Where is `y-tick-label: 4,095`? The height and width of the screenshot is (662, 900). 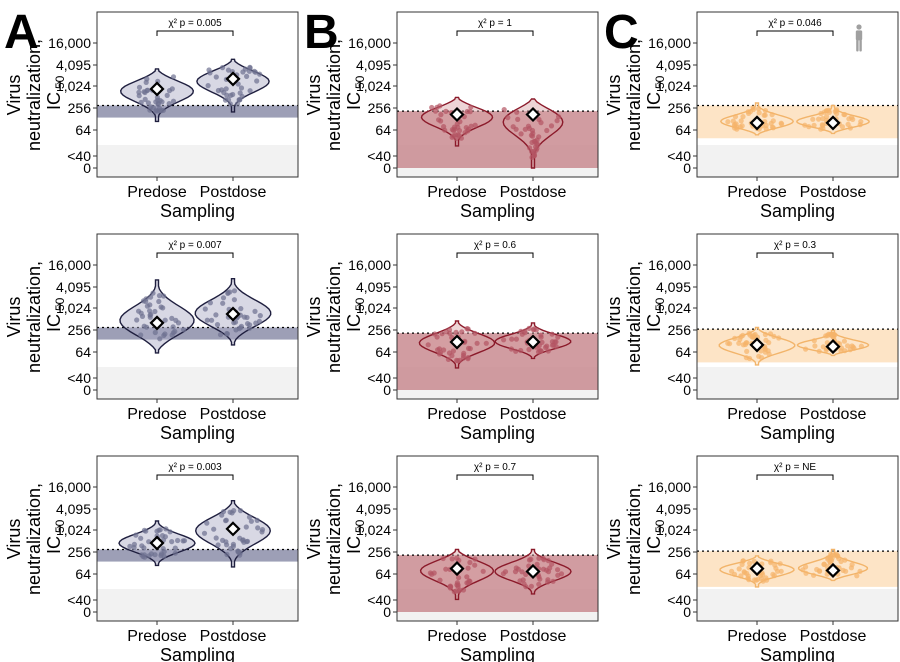 y-tick-label: 4,095 is located at coordinates (673, 287).